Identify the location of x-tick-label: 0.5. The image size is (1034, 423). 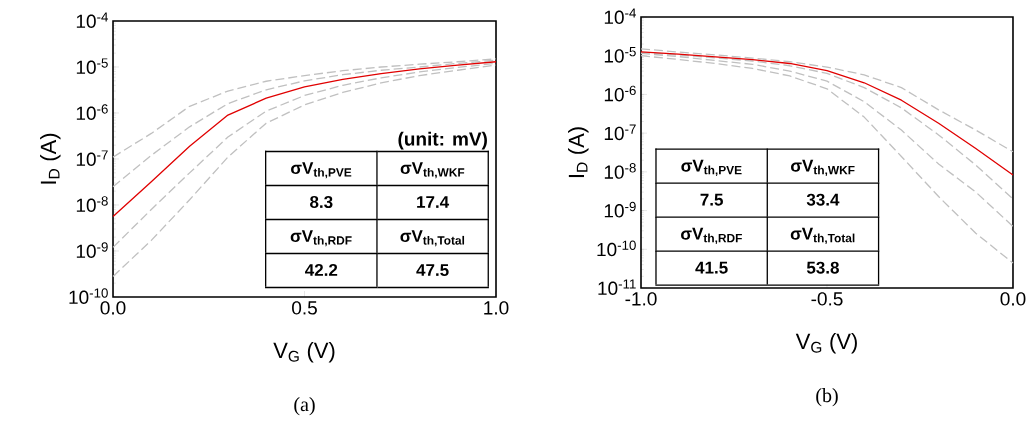
(304, 308).